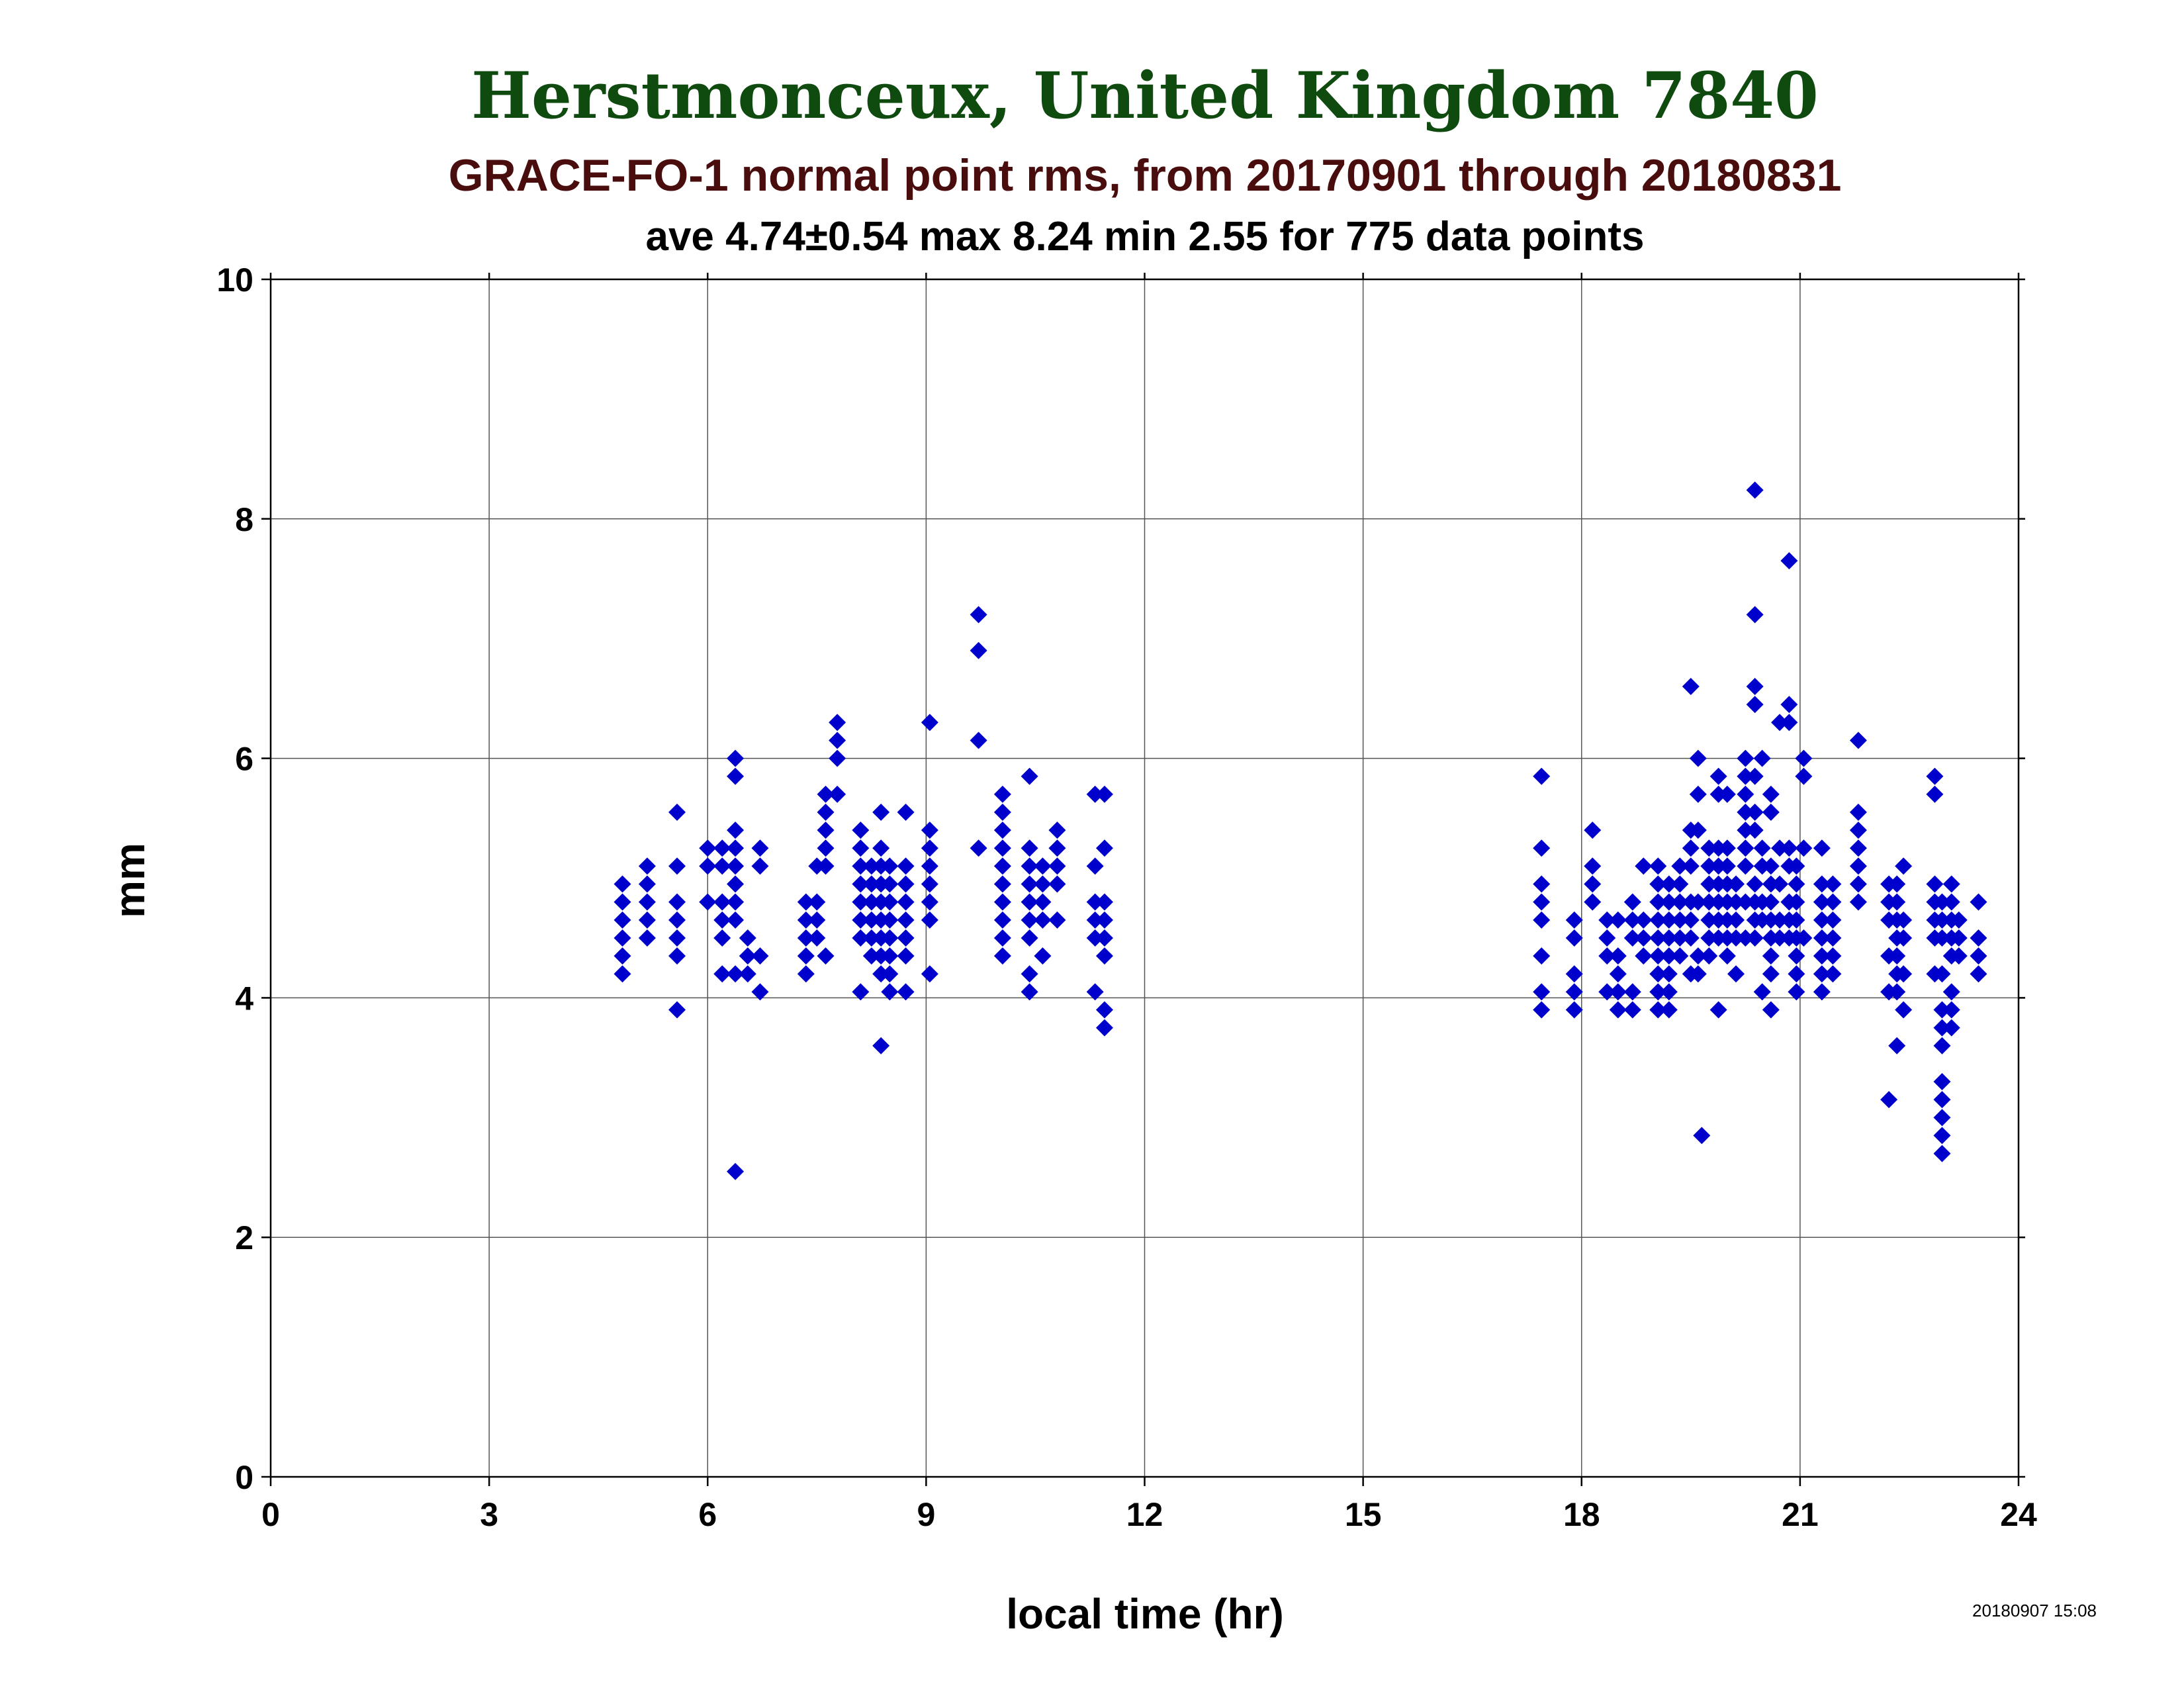 This screenshot has height=1688, width=2184. What do you see at coordinates (1581, 1514) in the screenshot?
I see `x-tick-label: 18` at bounding box center [1581, 1514].